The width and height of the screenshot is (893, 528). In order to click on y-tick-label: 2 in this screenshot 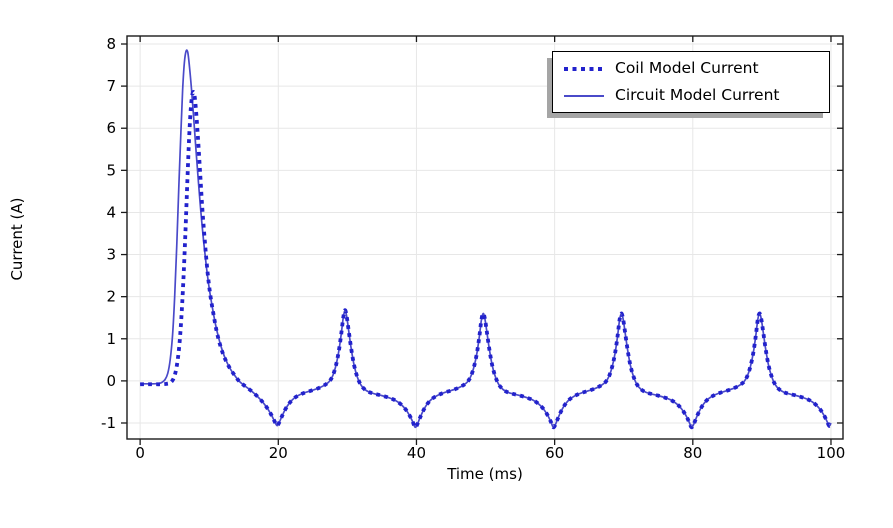, I will do `click(111, 297)`.